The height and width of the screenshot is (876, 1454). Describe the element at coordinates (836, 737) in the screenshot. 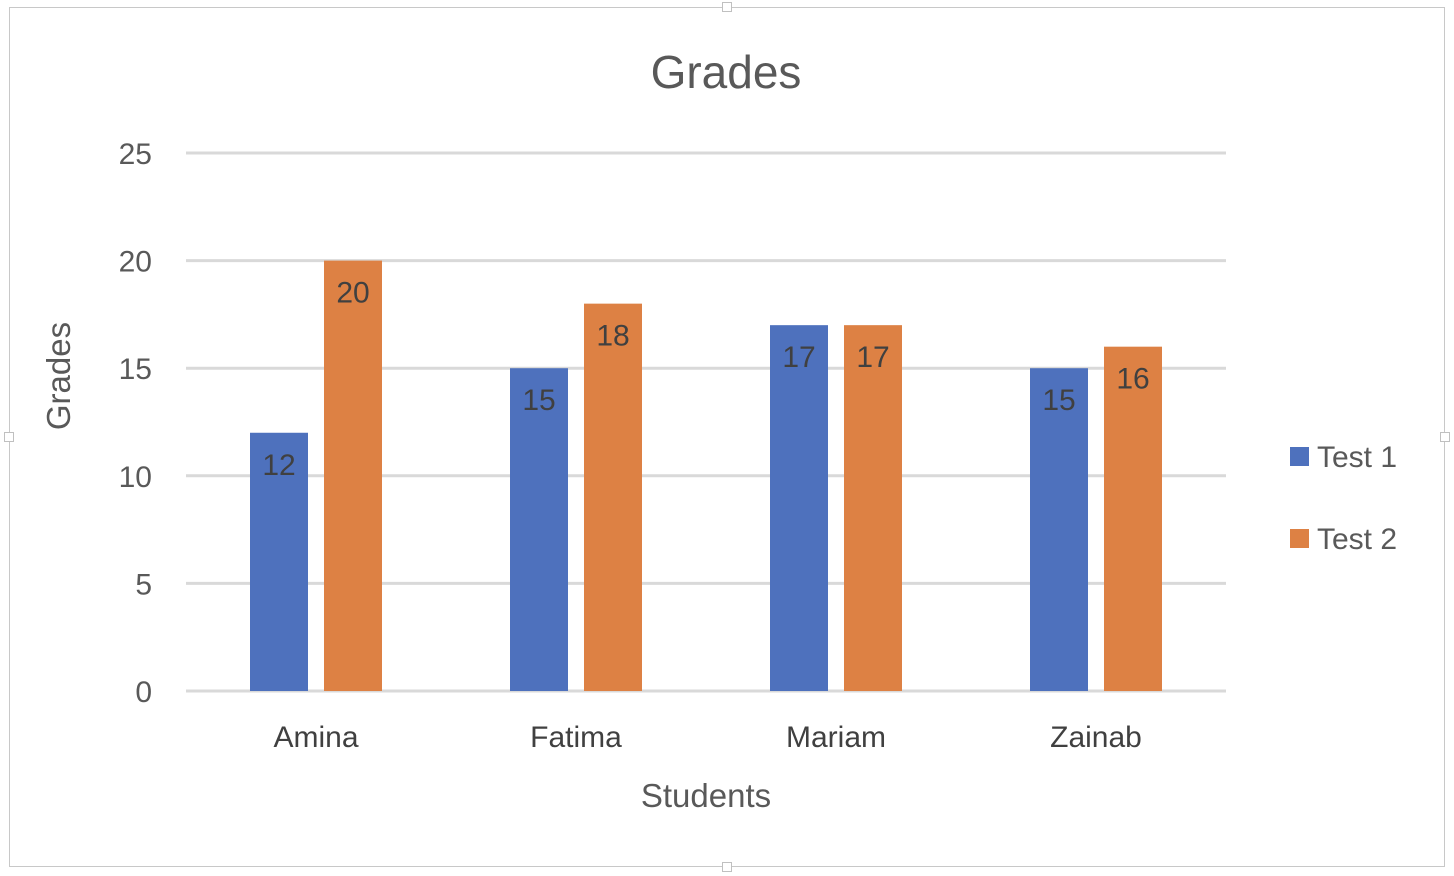

I see `x-category-label: Mariam` at that location.